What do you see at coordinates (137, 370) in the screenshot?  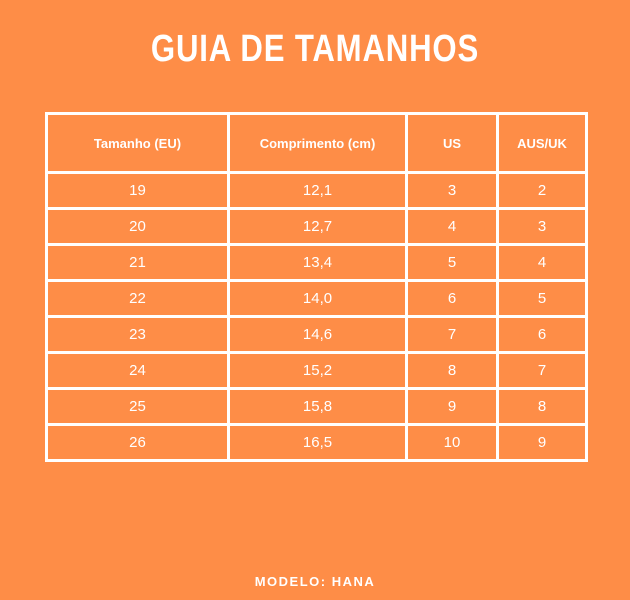 I see `table-cell: 24` at bounding box center [137, 370].